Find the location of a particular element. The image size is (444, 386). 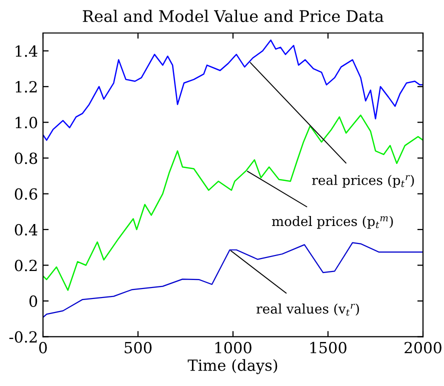

y-tick-label: 0.2 is located at coordinates (25, 266).